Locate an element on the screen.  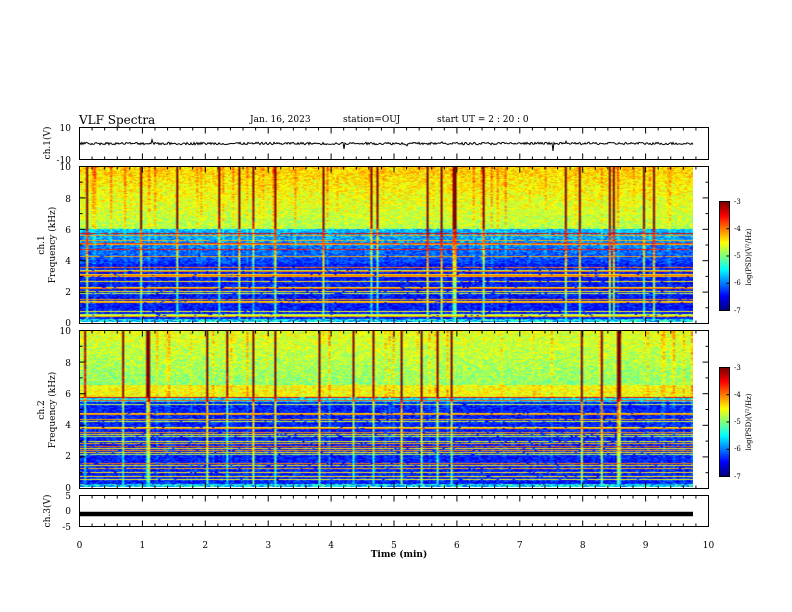
x-tick-8: 8 is located at coordinates (583, 546).